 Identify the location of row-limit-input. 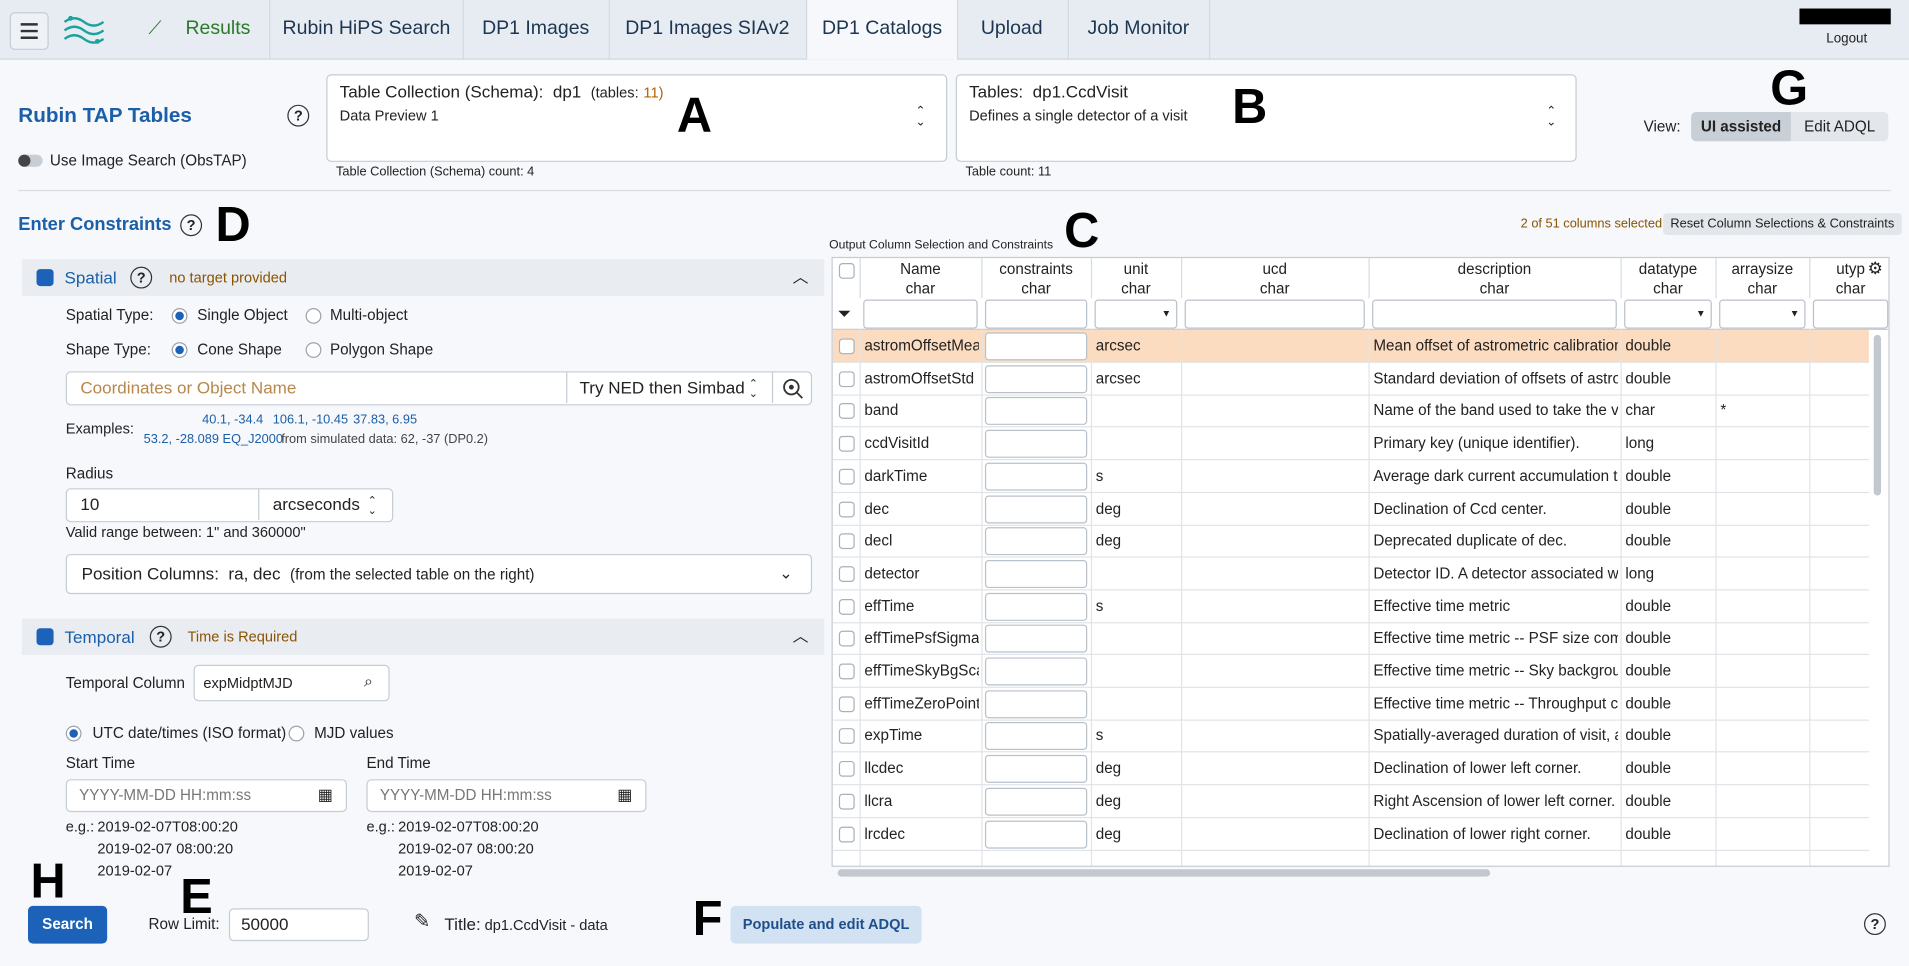
(298, 925).